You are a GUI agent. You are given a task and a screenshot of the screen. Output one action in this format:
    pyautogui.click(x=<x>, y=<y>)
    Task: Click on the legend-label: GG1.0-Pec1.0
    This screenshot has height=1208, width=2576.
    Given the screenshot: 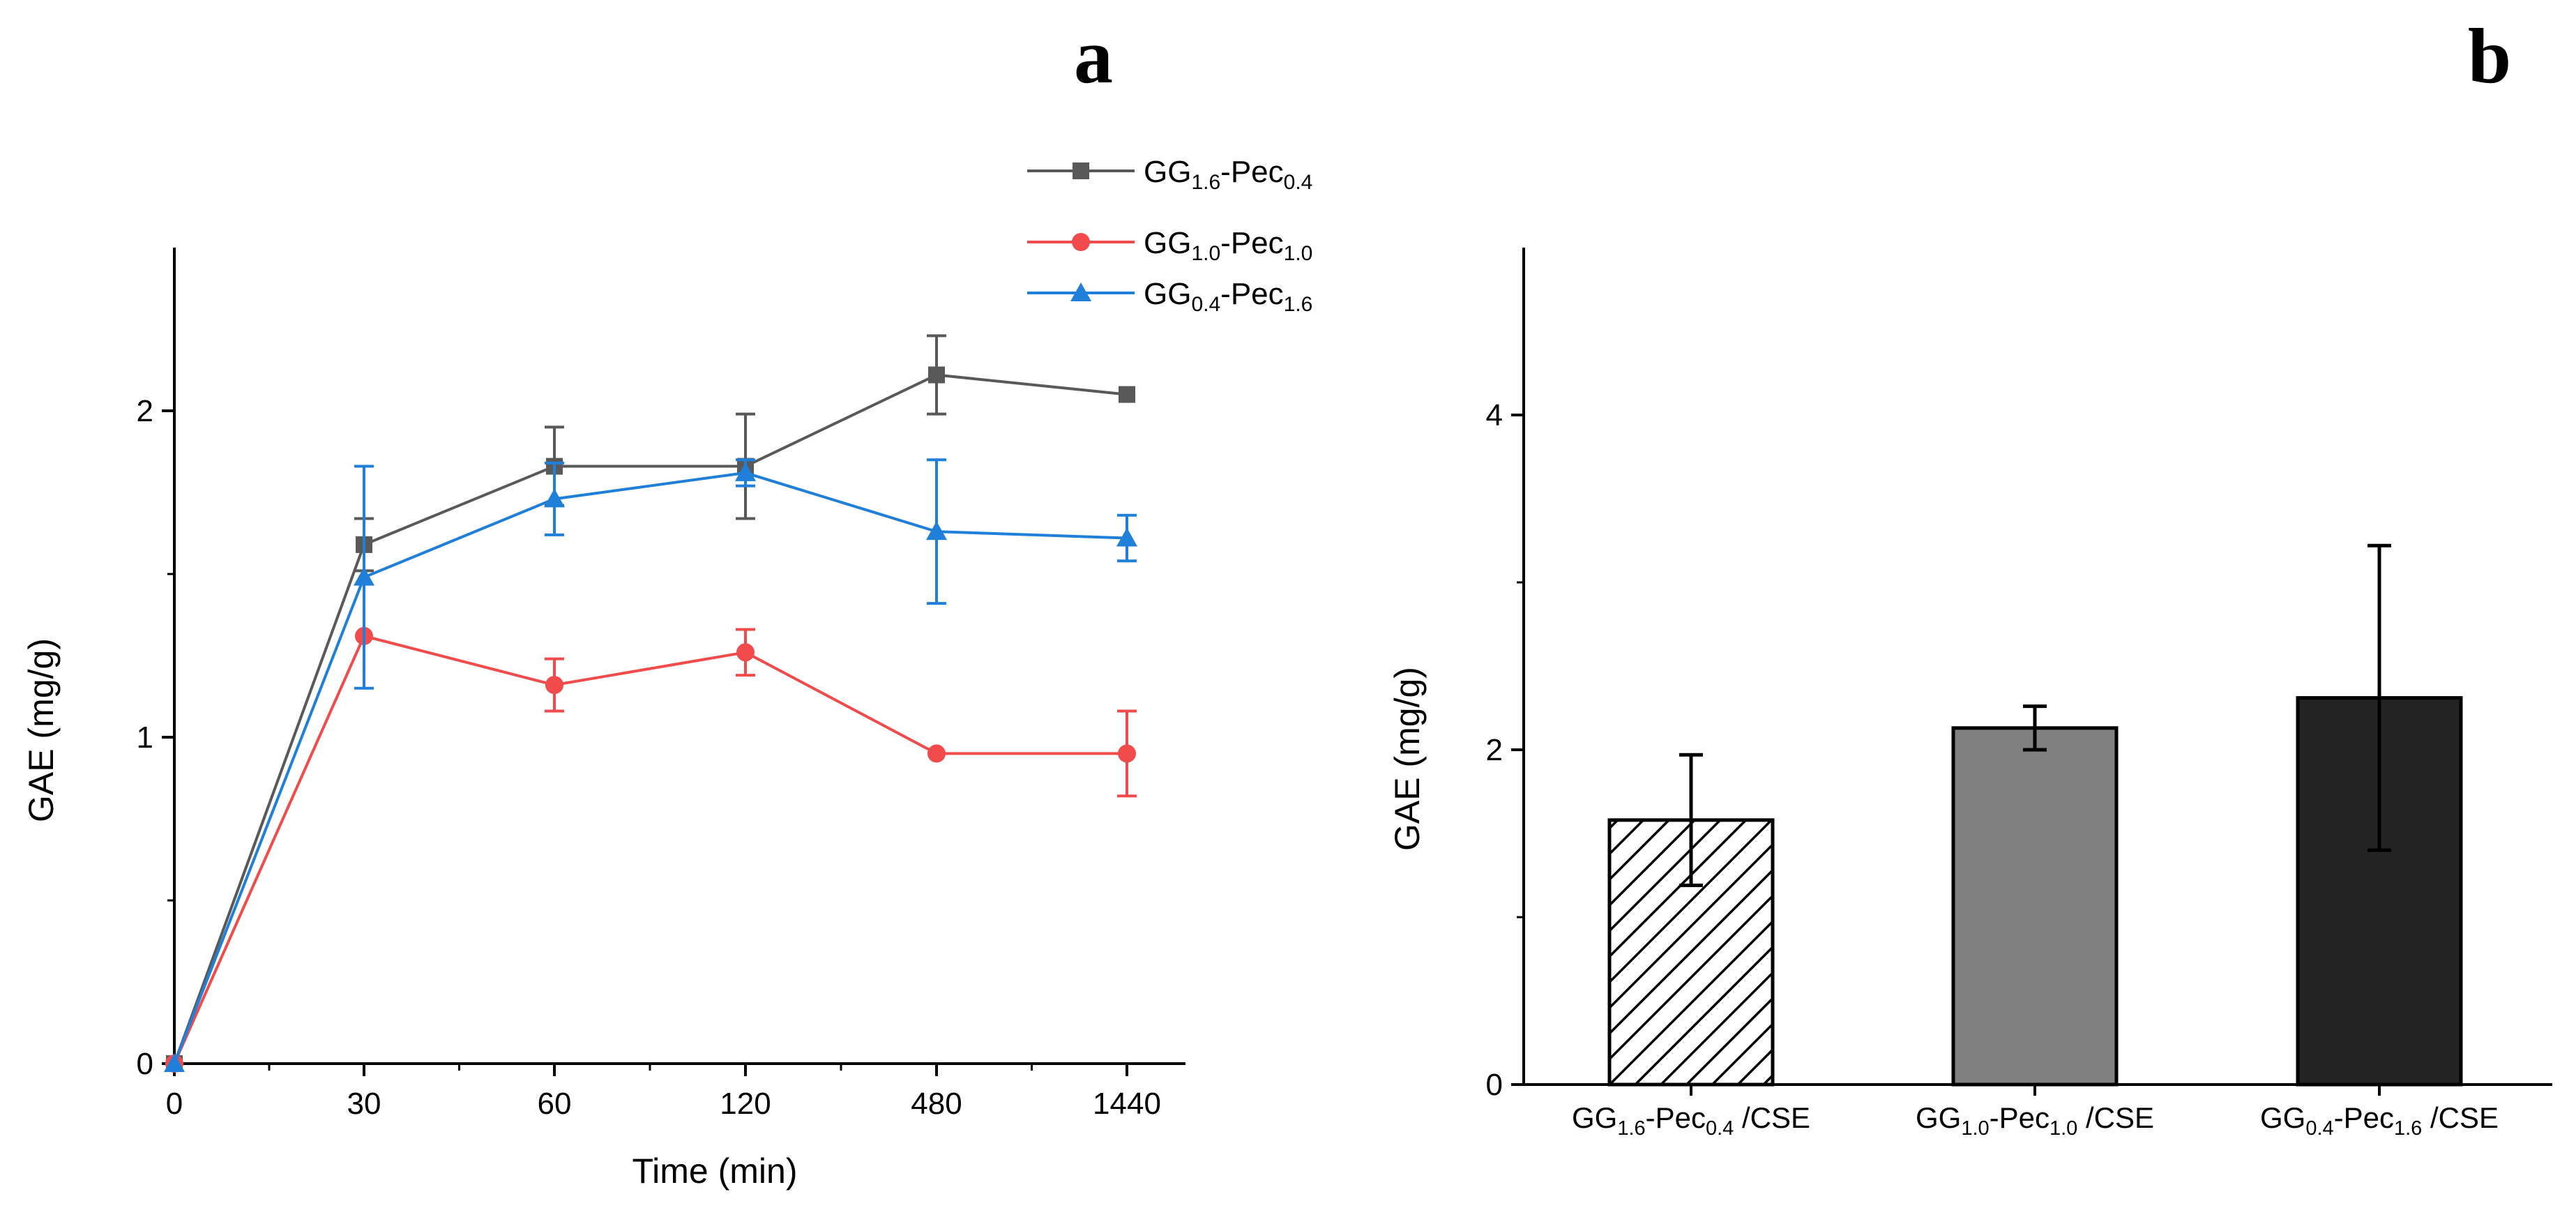 What is the action you would take?
    pyautogui.click(x=1228, y=246)
    